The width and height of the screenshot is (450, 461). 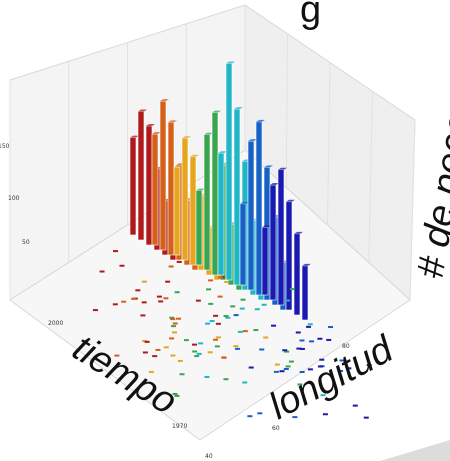 What do you see at coordinates (346, 346) in the screenshot?
I see `y-tick-80: 80` at bounding box center [346, 346].